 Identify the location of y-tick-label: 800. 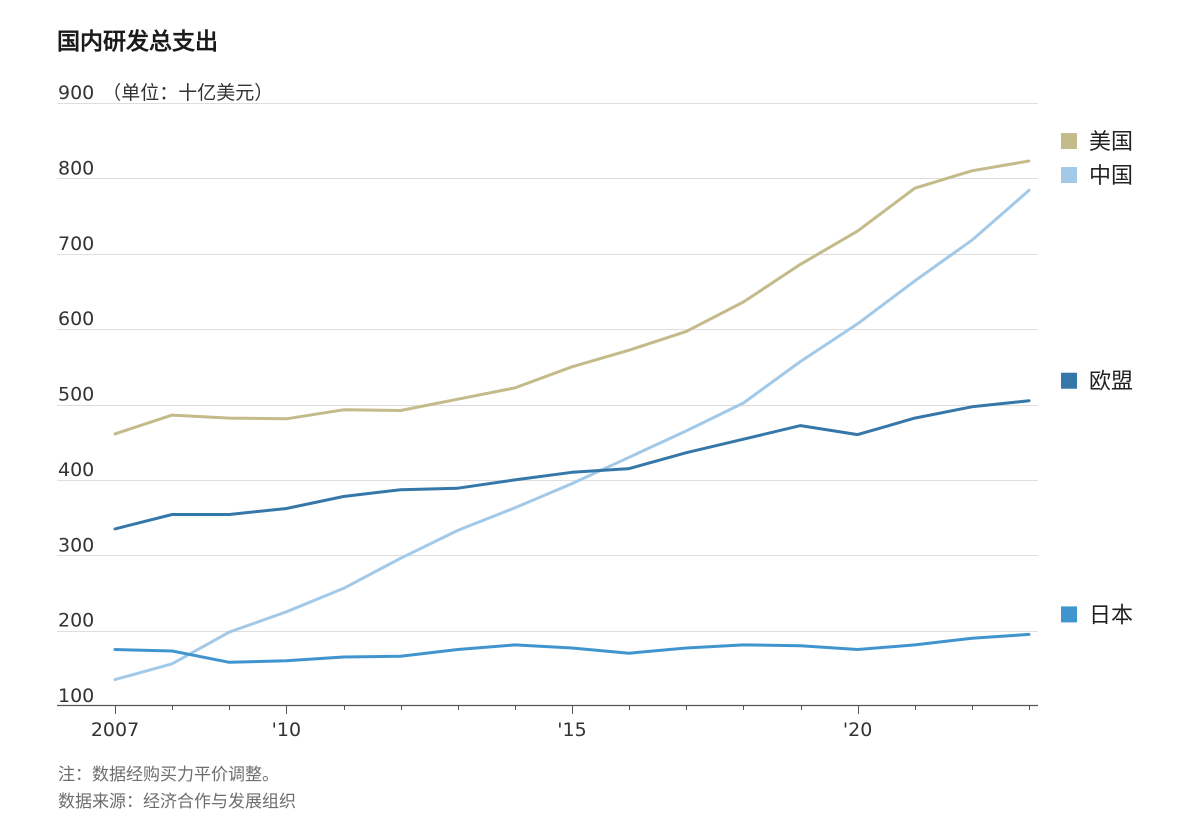
(76, 168).